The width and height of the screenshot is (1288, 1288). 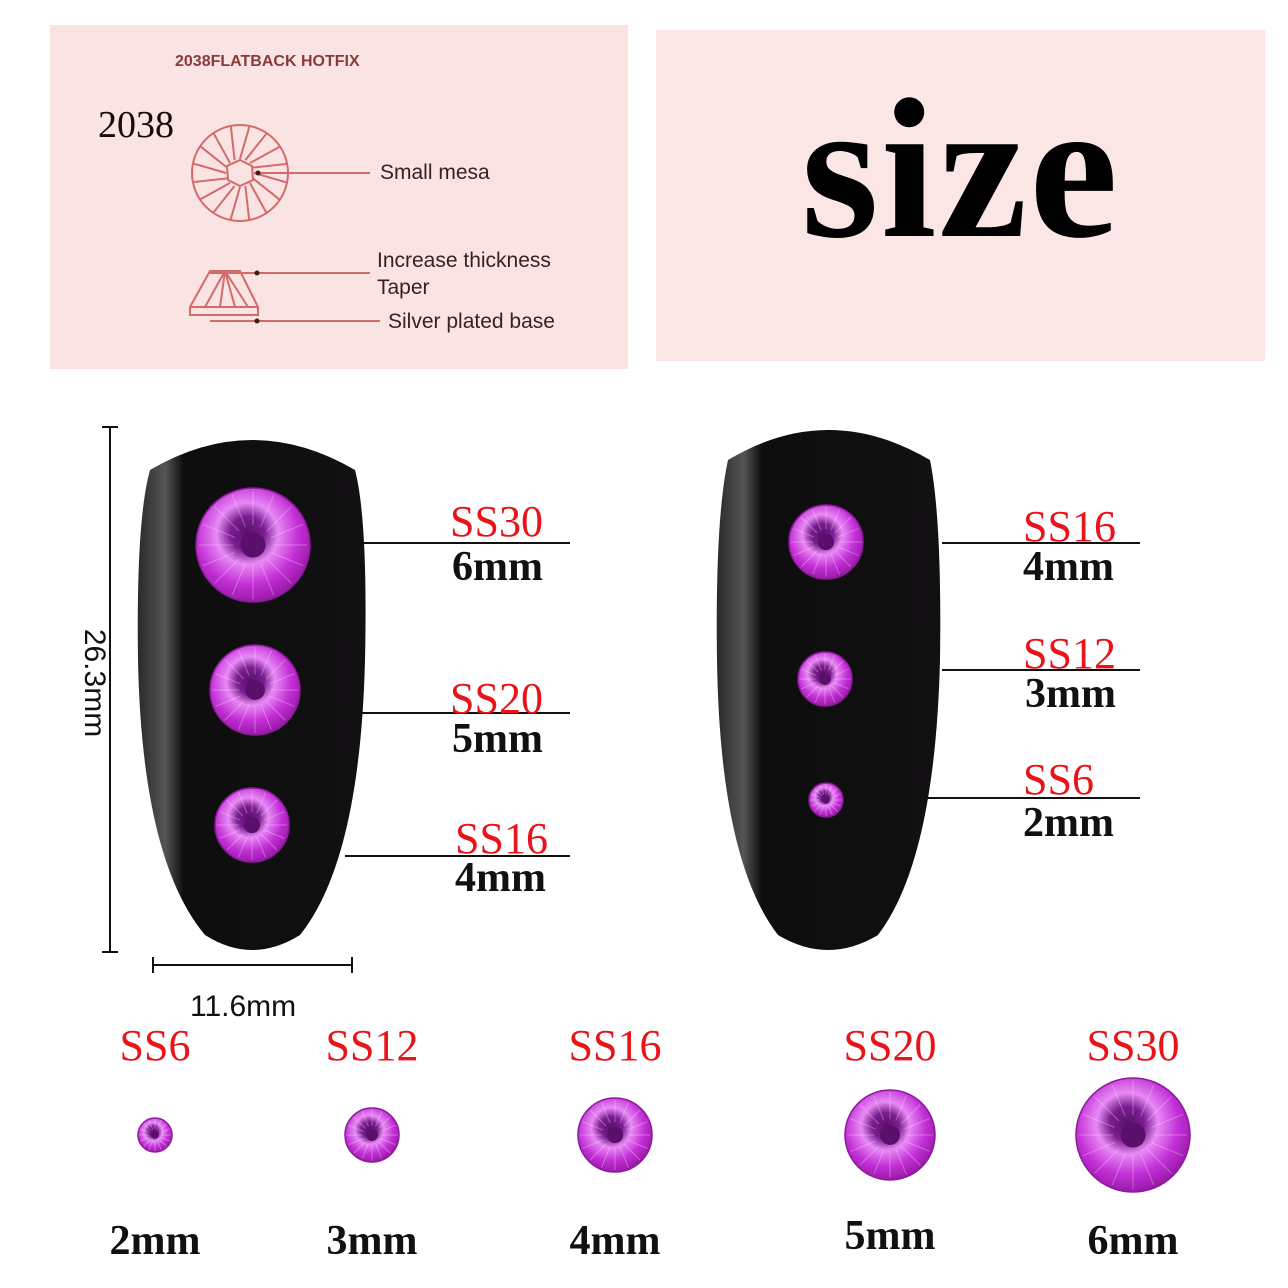 I want to click on row-size-ss12: 3mm, so click(x=372, y=1241).